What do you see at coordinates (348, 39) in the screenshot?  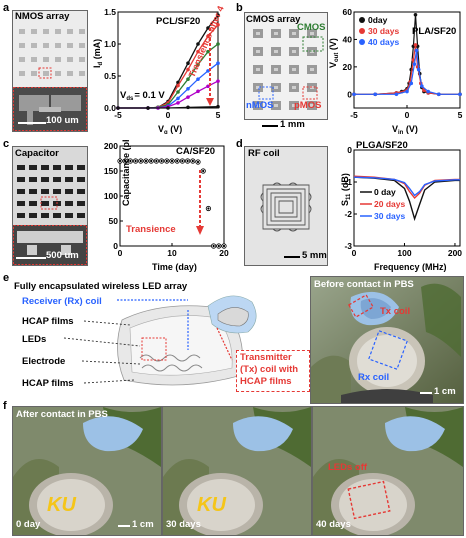 I see `chart-b-plot-ytick-label: 40` at bounding box center [348, 39].